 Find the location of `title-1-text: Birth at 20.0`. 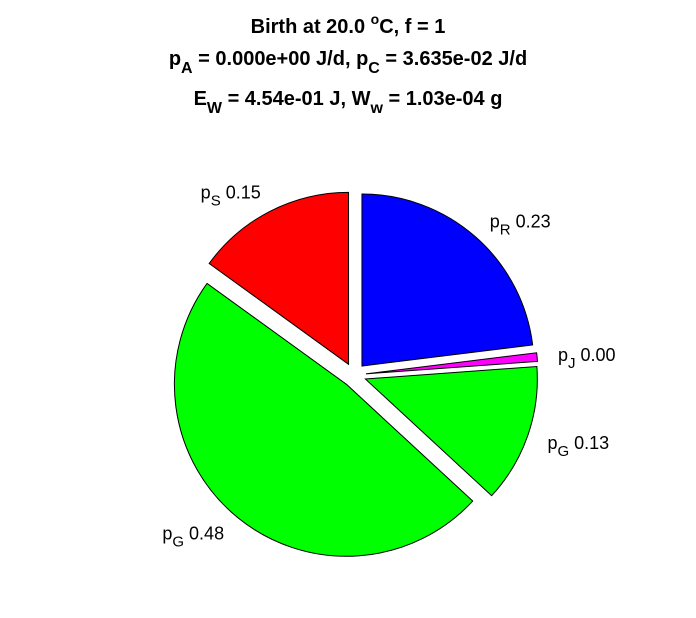

title-1-text: Birth at 20.0 is located at coordinates (311, 27).